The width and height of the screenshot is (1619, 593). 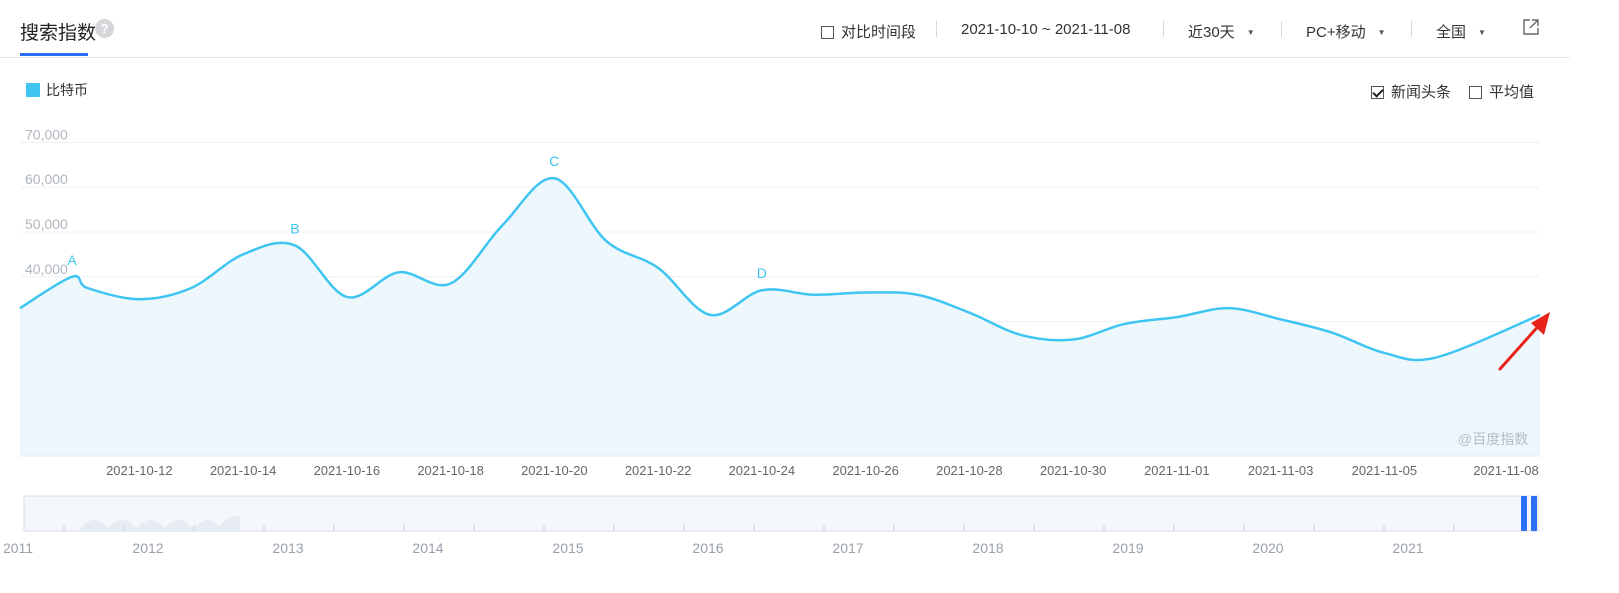 I want to click on period-value: 近30天, so click(x=1211, y=32).